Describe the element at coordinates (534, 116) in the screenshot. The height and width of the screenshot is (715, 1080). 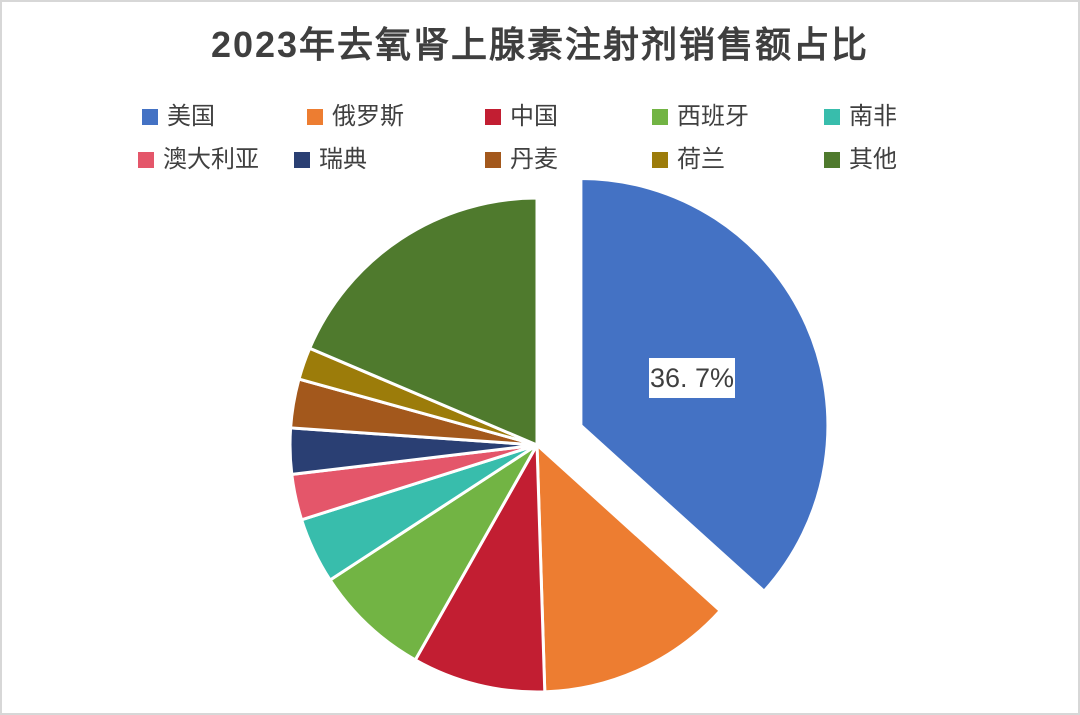
I see `legend-label: 中国` at that location.